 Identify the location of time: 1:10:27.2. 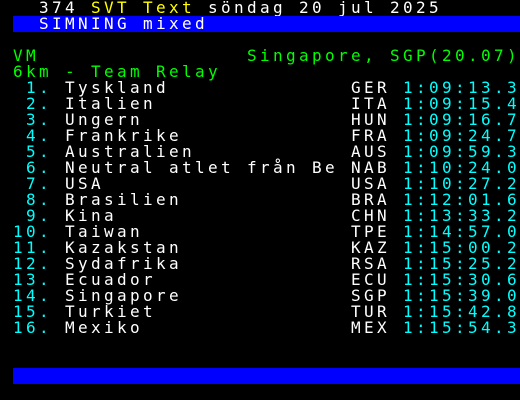
(461, 183).